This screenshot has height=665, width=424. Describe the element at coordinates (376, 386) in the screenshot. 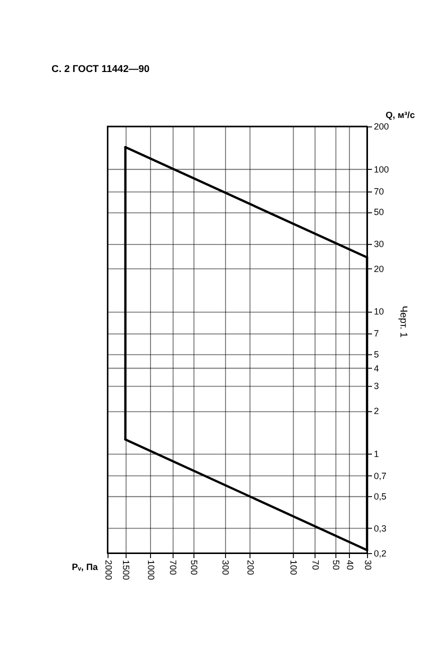

I see `y-tick-label: 3` at that location.